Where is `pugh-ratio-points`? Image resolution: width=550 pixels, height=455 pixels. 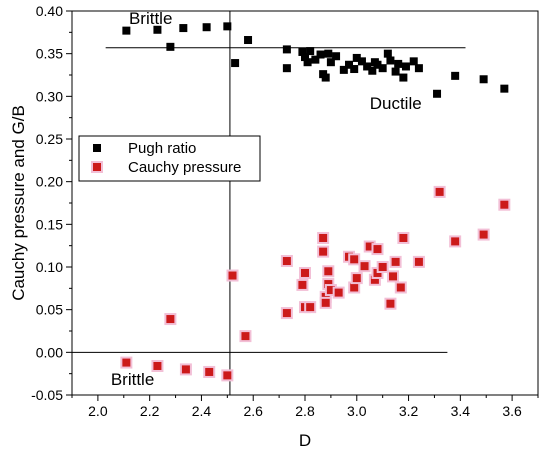
pugh-ratio-points is located at coordinates (315, 60).